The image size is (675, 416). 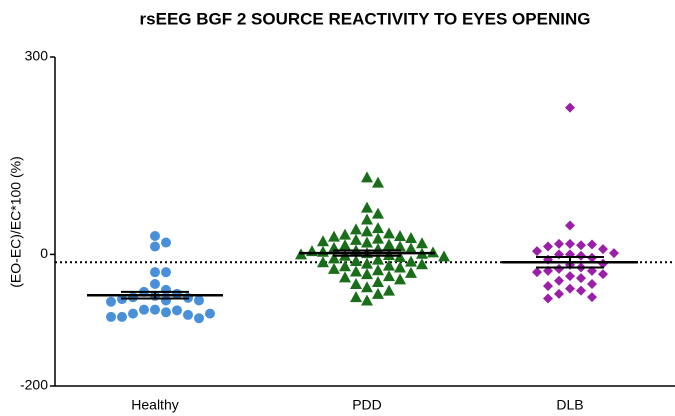 What do you see at coordinates (16, 221) in the screenshot?
I see `y-axis-label: (EO-EC)/EC*100 (%)` at bounding box center [16, 221].